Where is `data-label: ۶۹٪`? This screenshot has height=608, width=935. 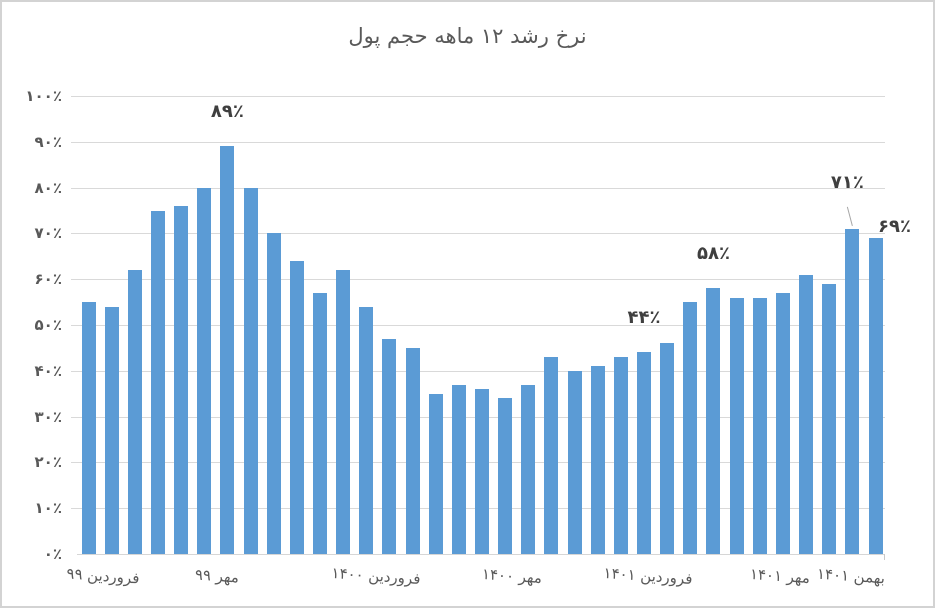
data-label: ۶۹٪ is located at coordinates (894, 226).